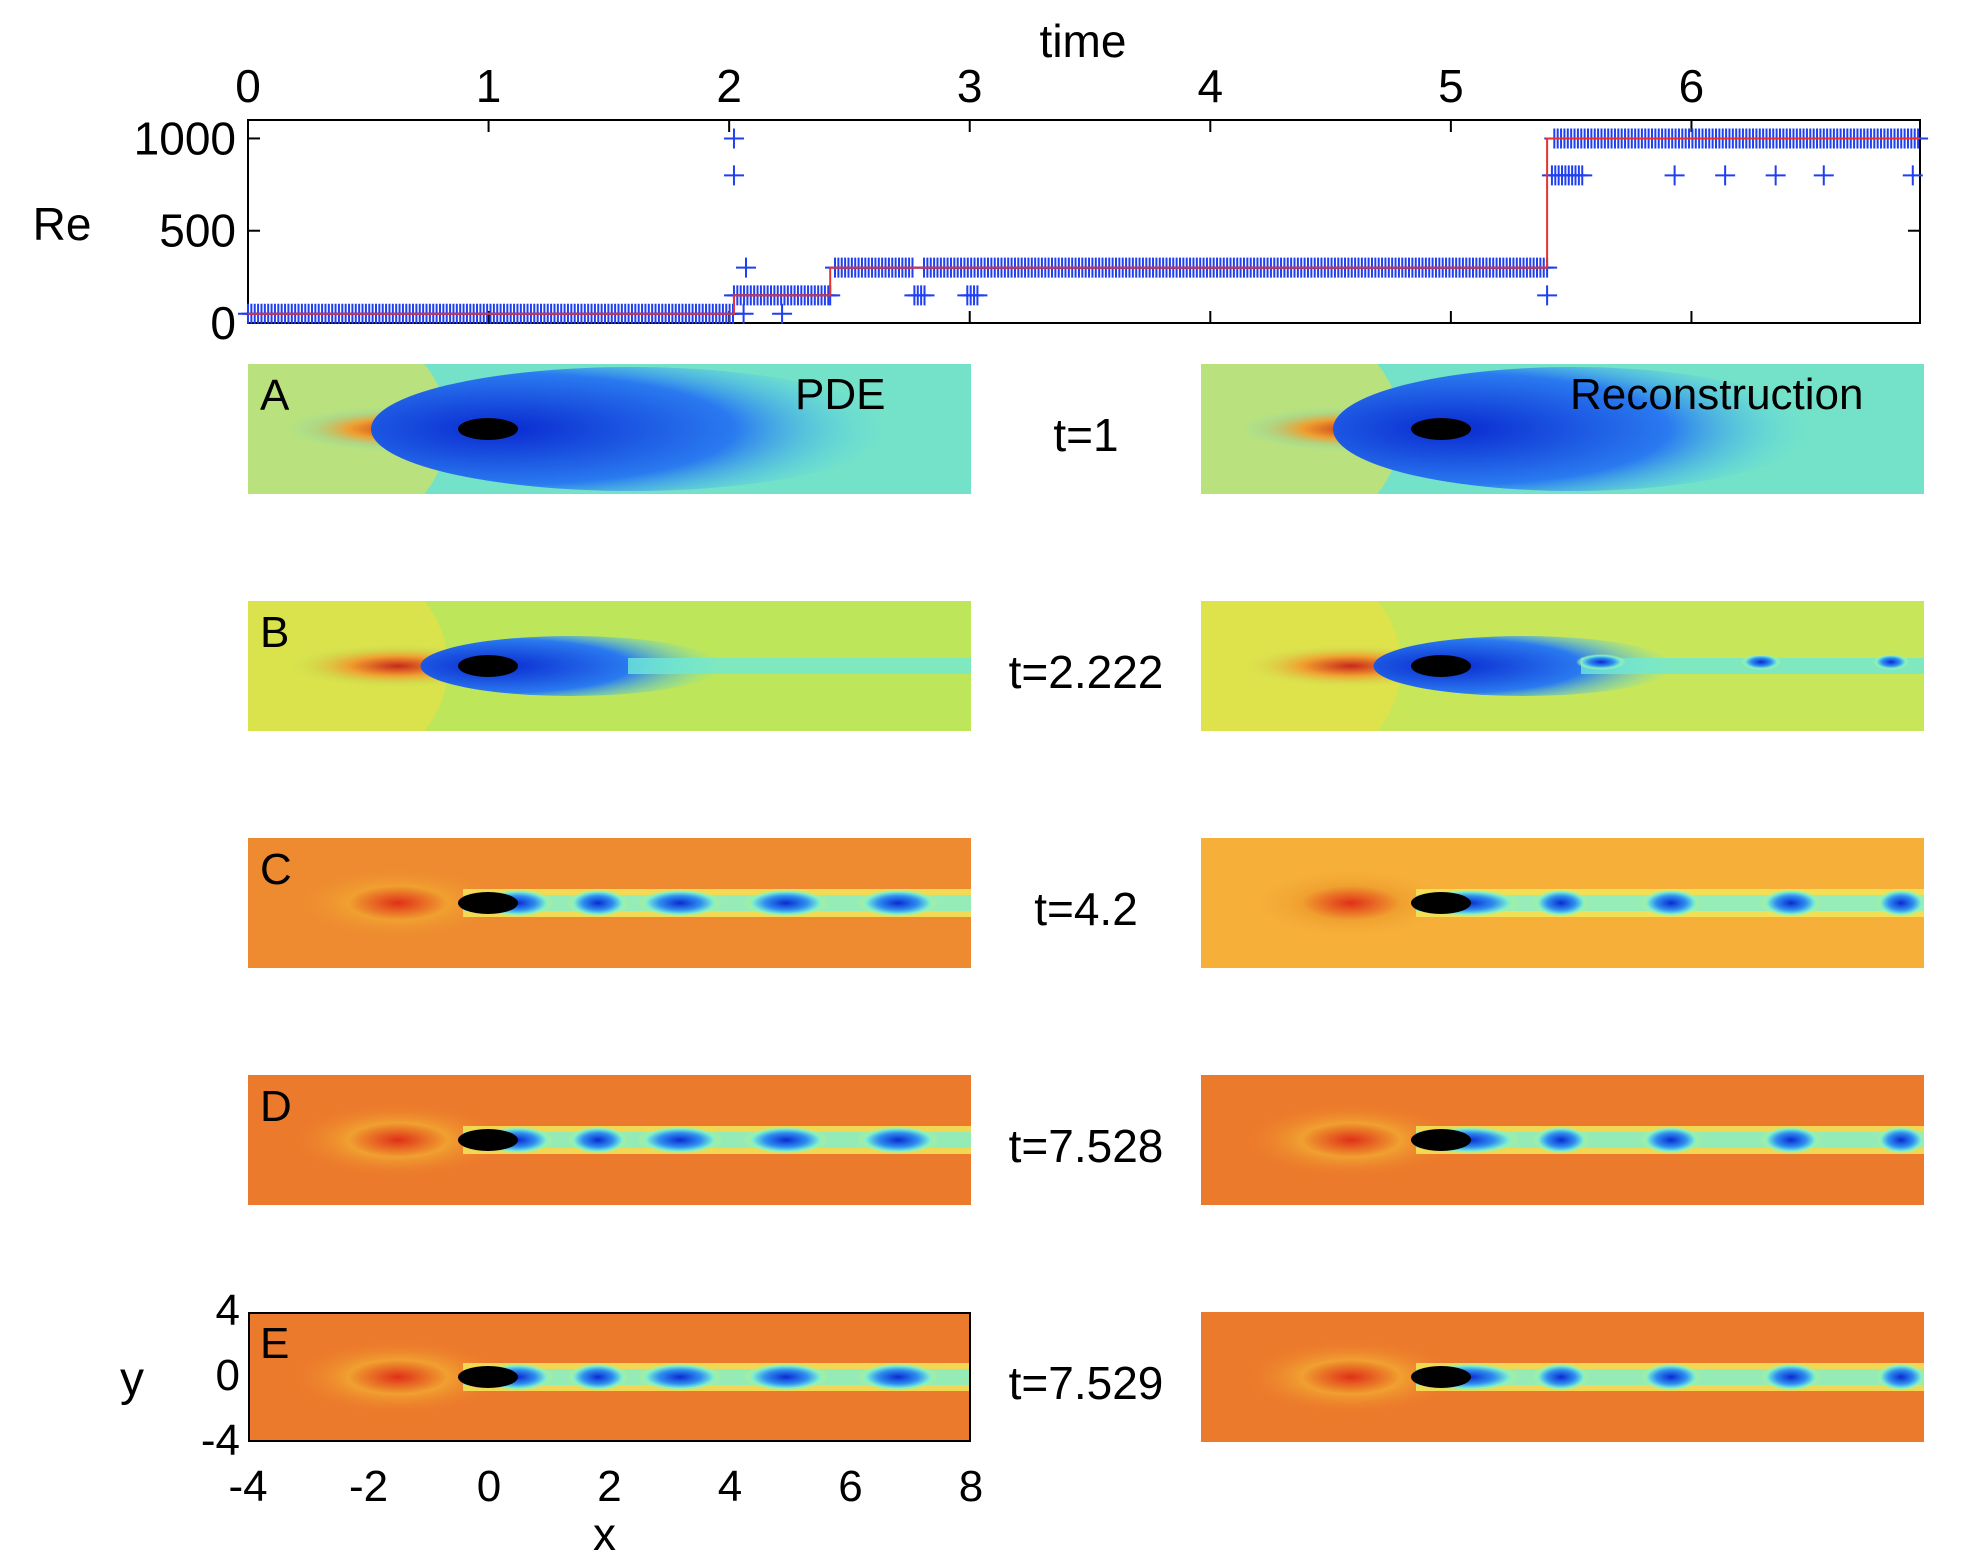 This screenshot has height=1560, width=1986. What do you see at coordinates (1692, 86) in the screenshot?
I see `x-tick-label: 6` at bounding box center [1692, 86].